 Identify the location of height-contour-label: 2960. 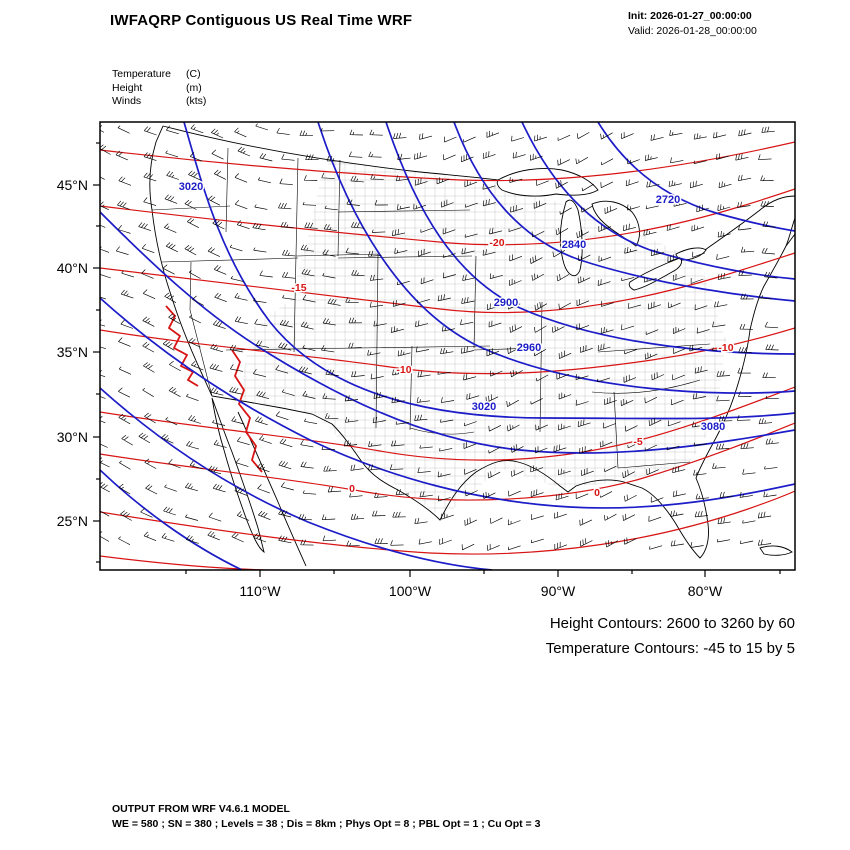
(529, 348).